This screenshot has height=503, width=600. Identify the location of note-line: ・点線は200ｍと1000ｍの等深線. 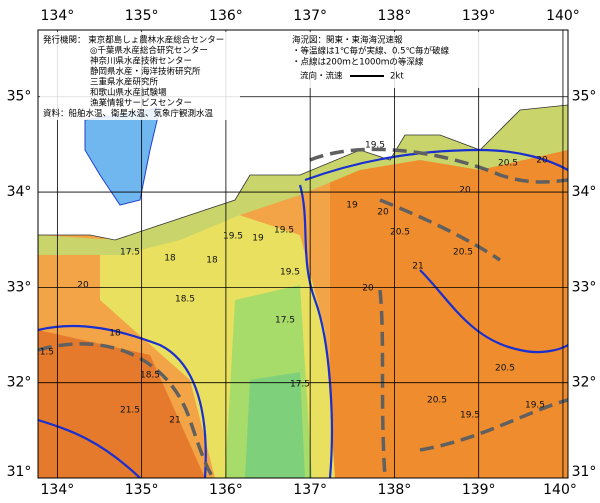
(358, 62).